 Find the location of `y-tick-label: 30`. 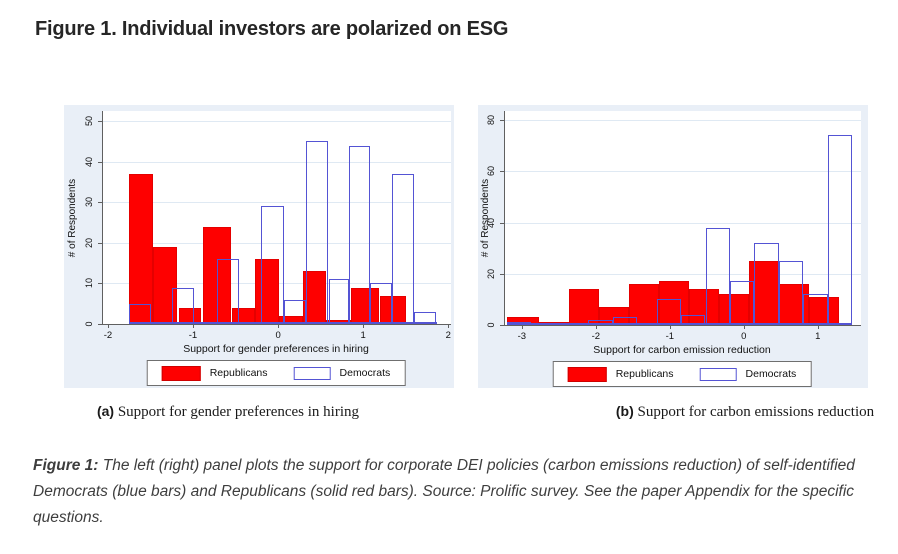

y-tick-label: 30 is located at coordinates (89, 202).